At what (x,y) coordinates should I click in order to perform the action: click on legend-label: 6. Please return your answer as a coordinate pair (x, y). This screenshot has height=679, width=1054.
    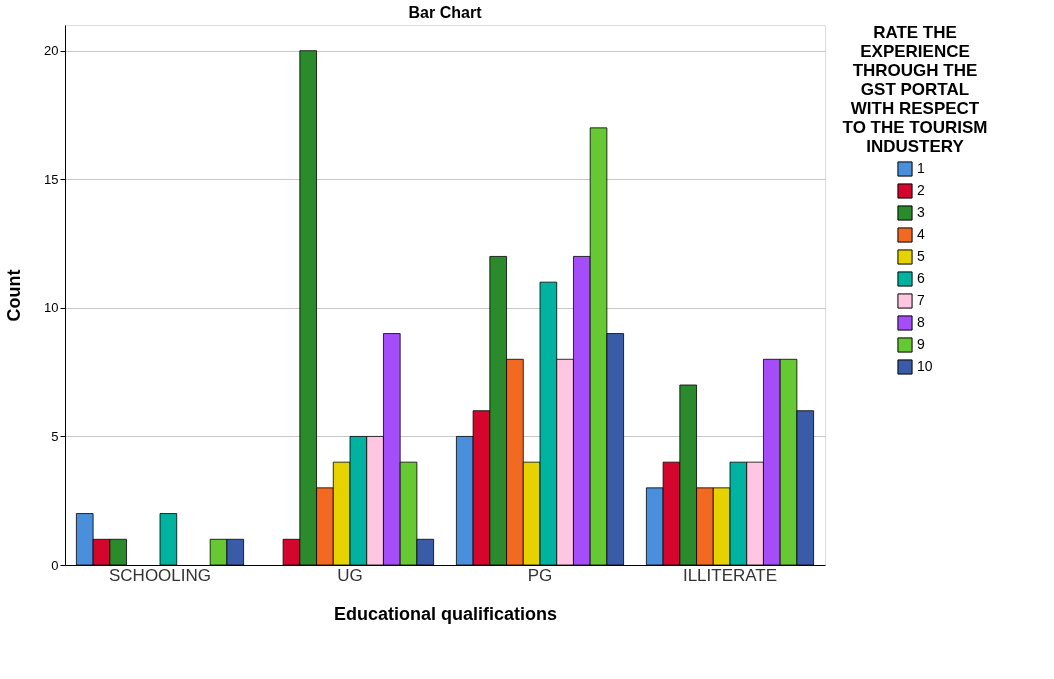
    Looking at the image, I should click on (921, 278).